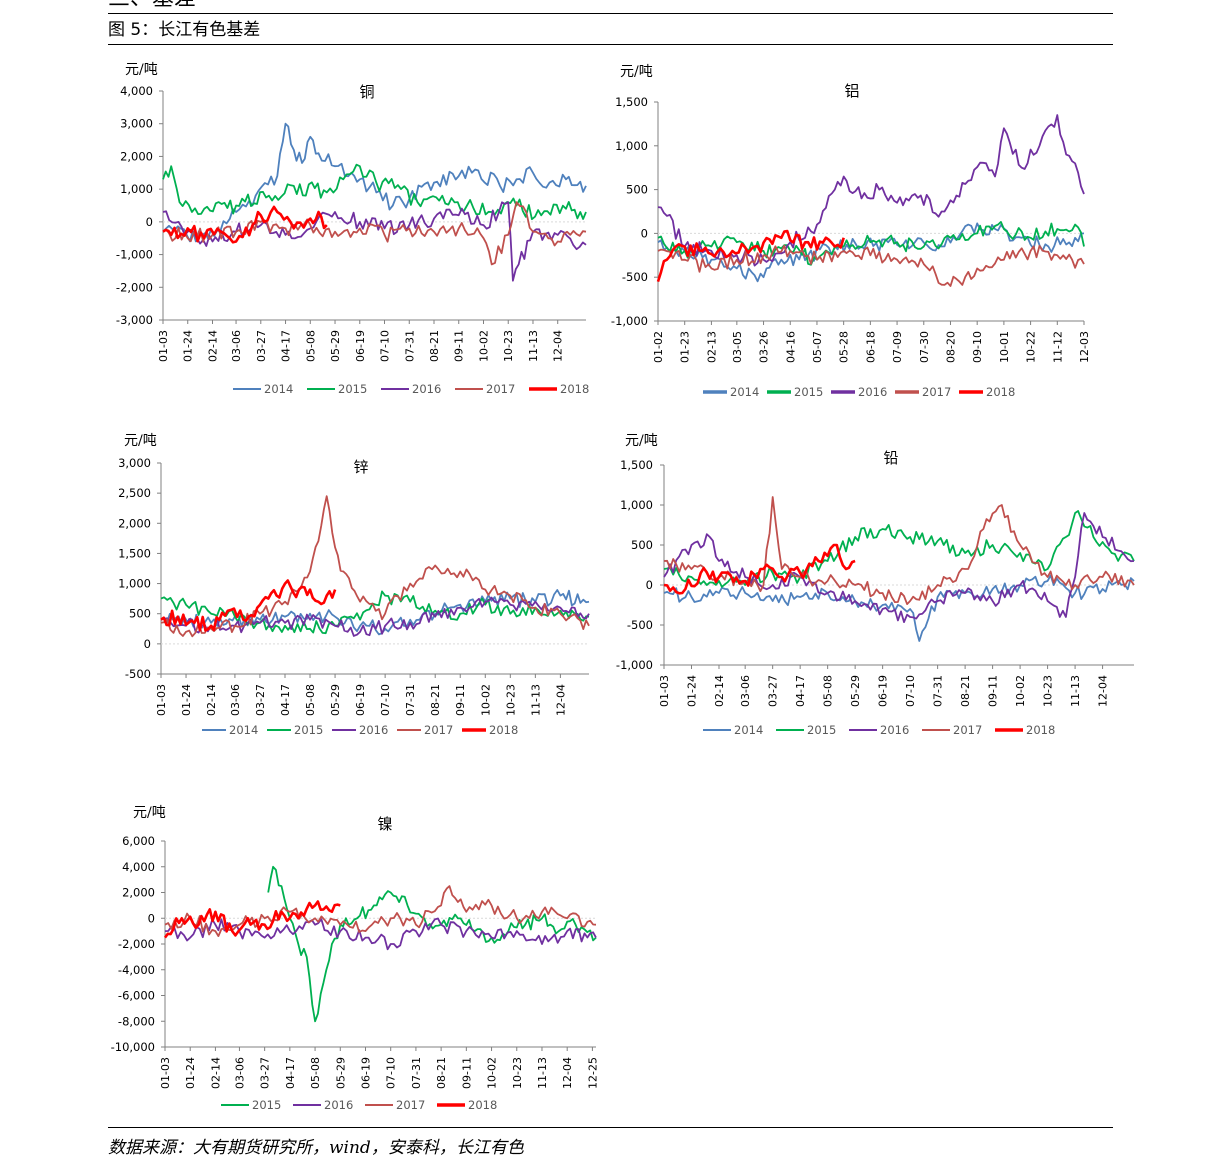 This screenshot has height=1176, width=1224. Describe the element at coordinates (138, 841) in the screenshot. I see `y-tick-label: 6,000` at that location.